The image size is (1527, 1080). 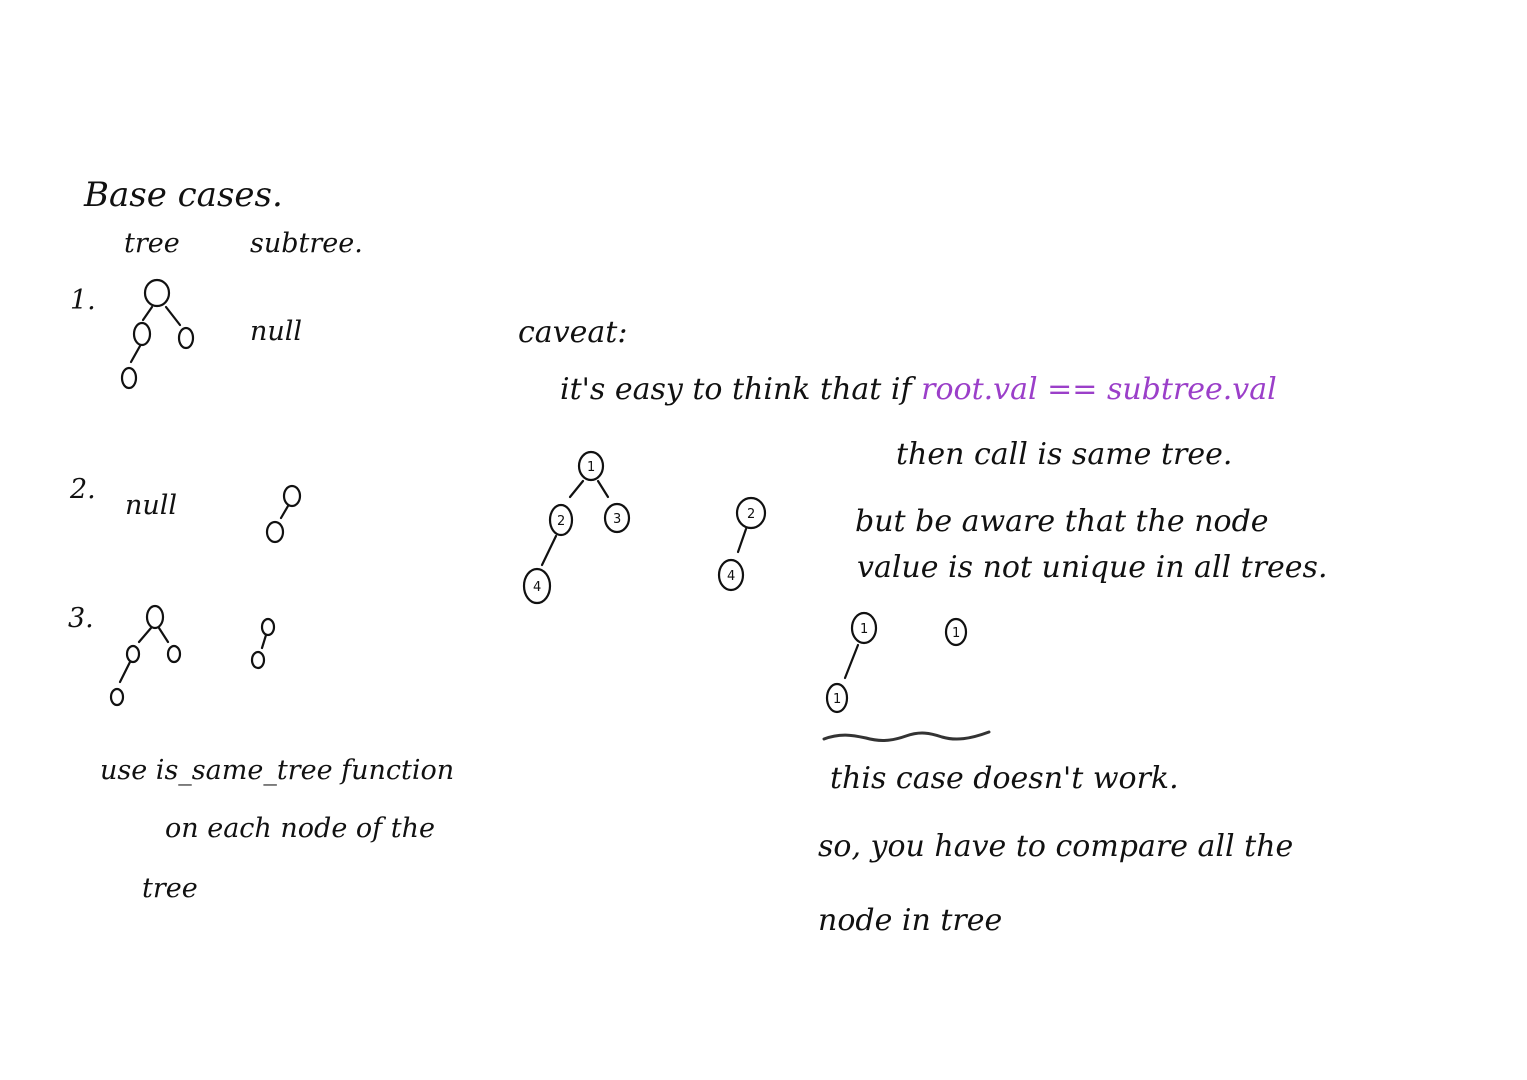 I want to click on code-expression: root.val == subtree.val, so click(x=1099, y=389).